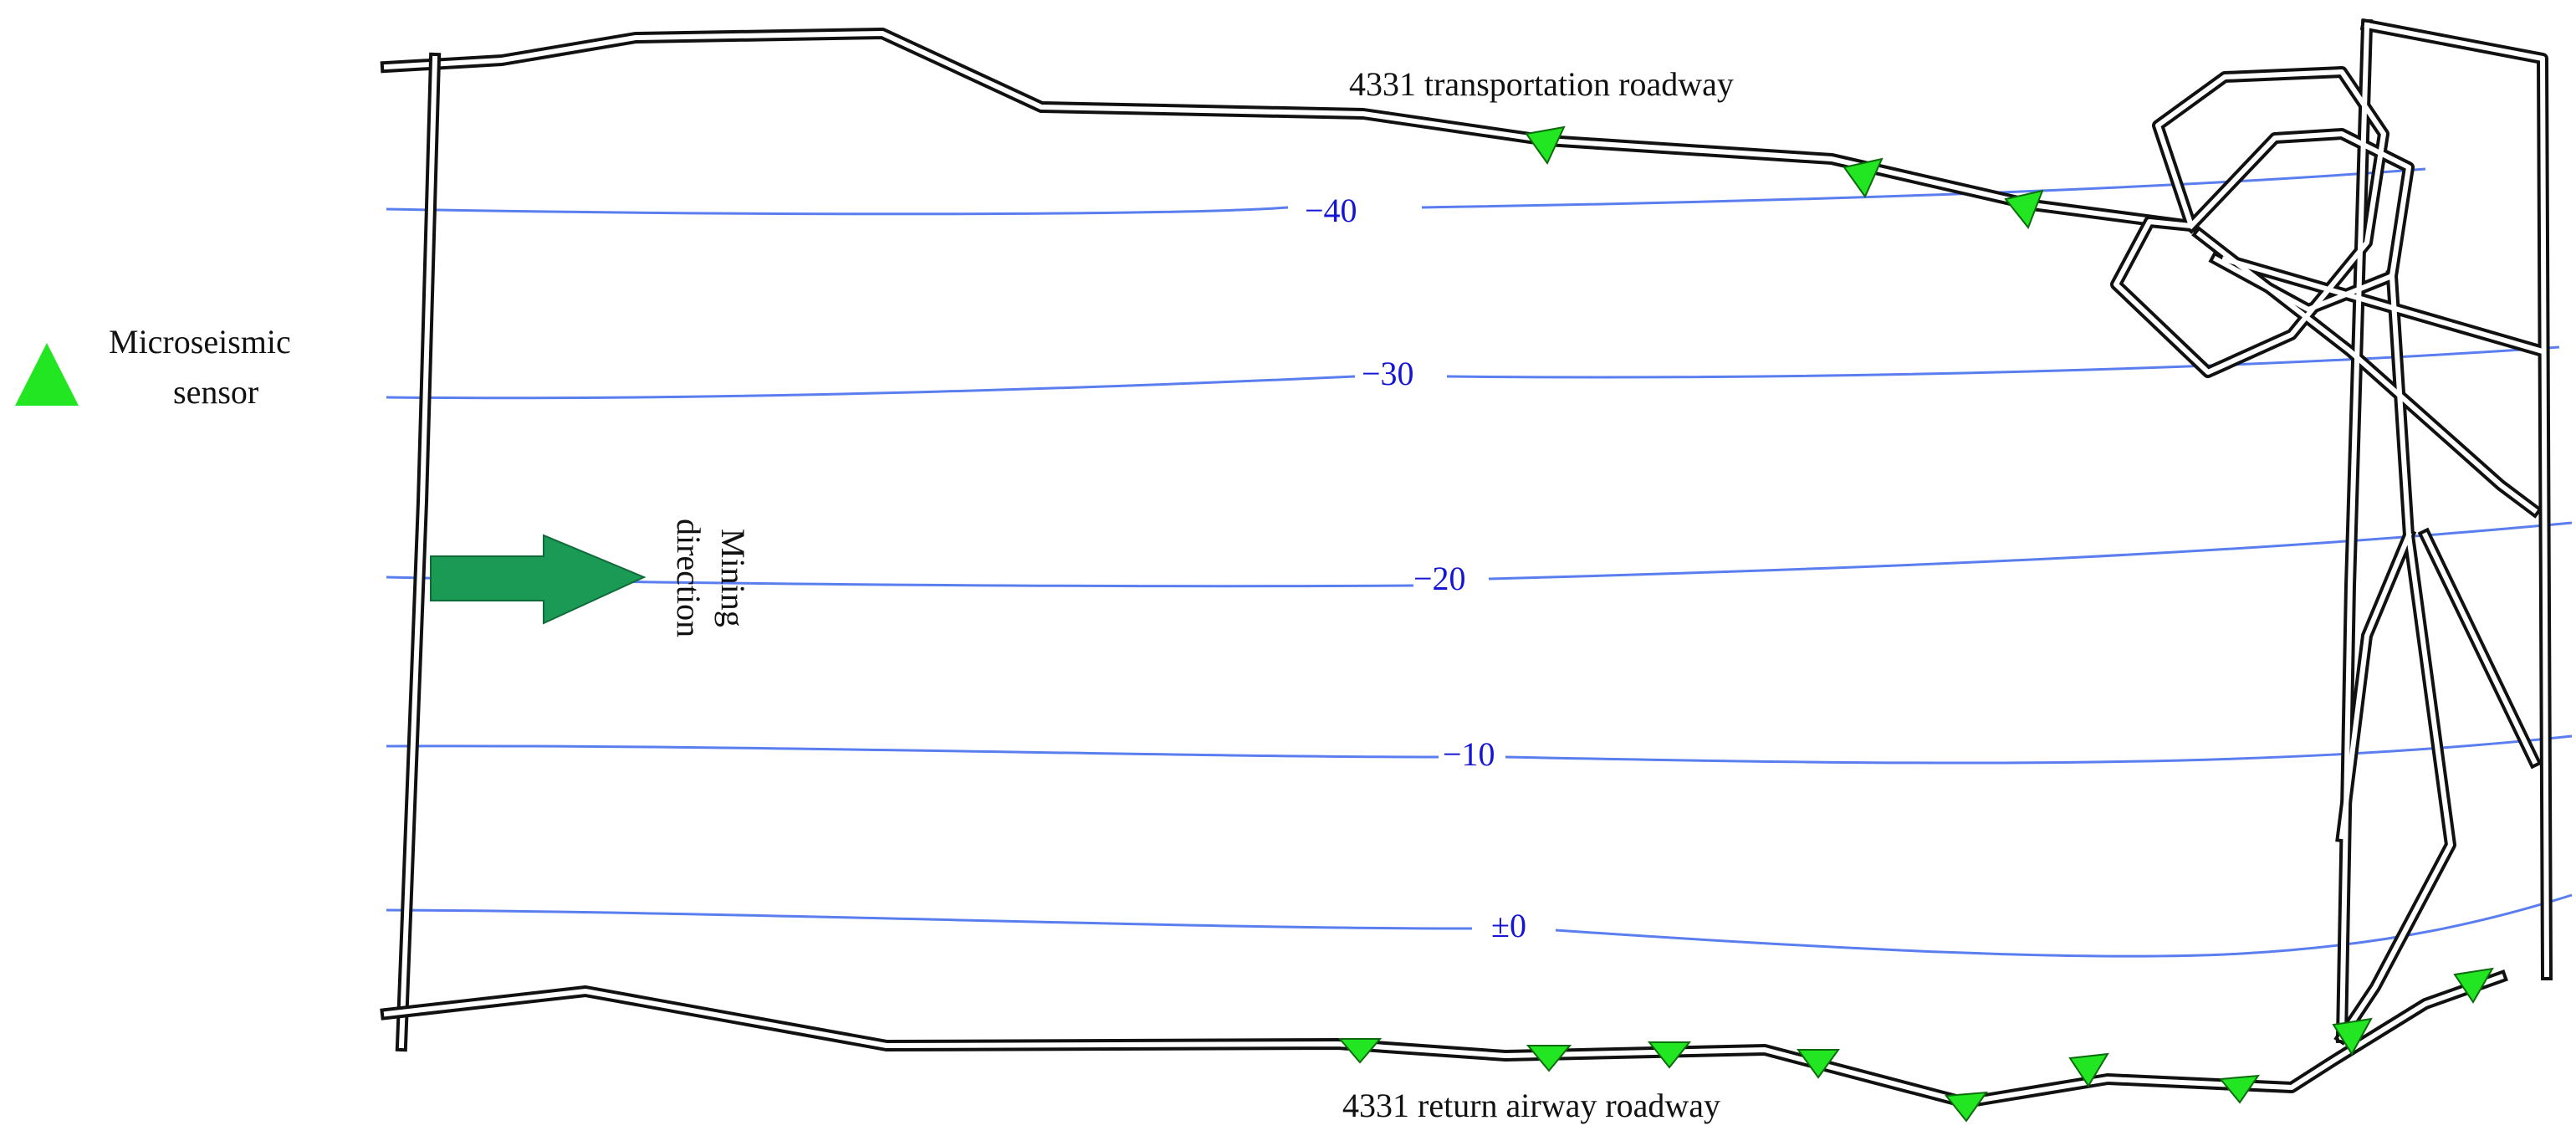 The height and width of the screenshot is (1146, 2576). What do you see at coordinates (2383, 305) in the screenshot?
I see `cross-roadway-core` at bounding box center [2383, 305].